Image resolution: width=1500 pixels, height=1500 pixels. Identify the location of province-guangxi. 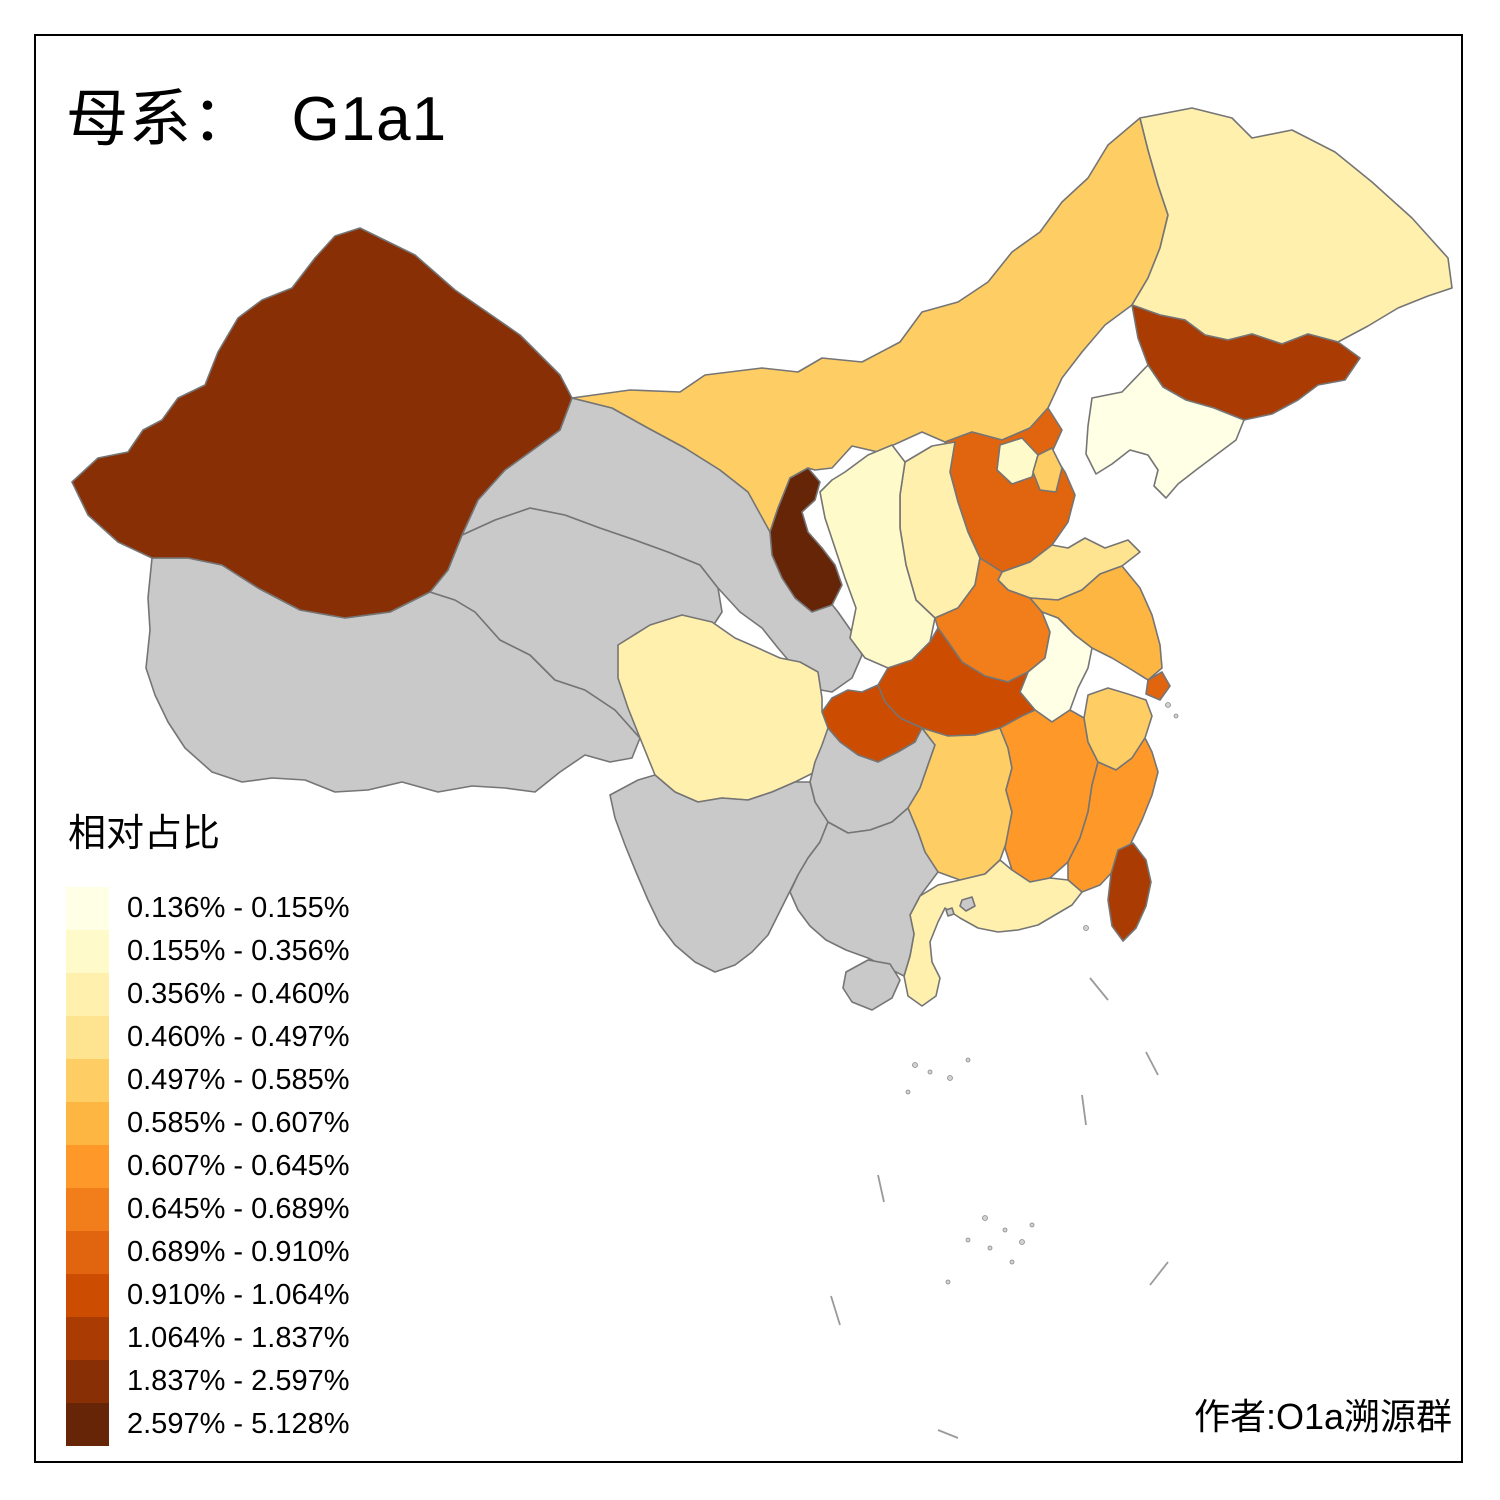
(864, 892).